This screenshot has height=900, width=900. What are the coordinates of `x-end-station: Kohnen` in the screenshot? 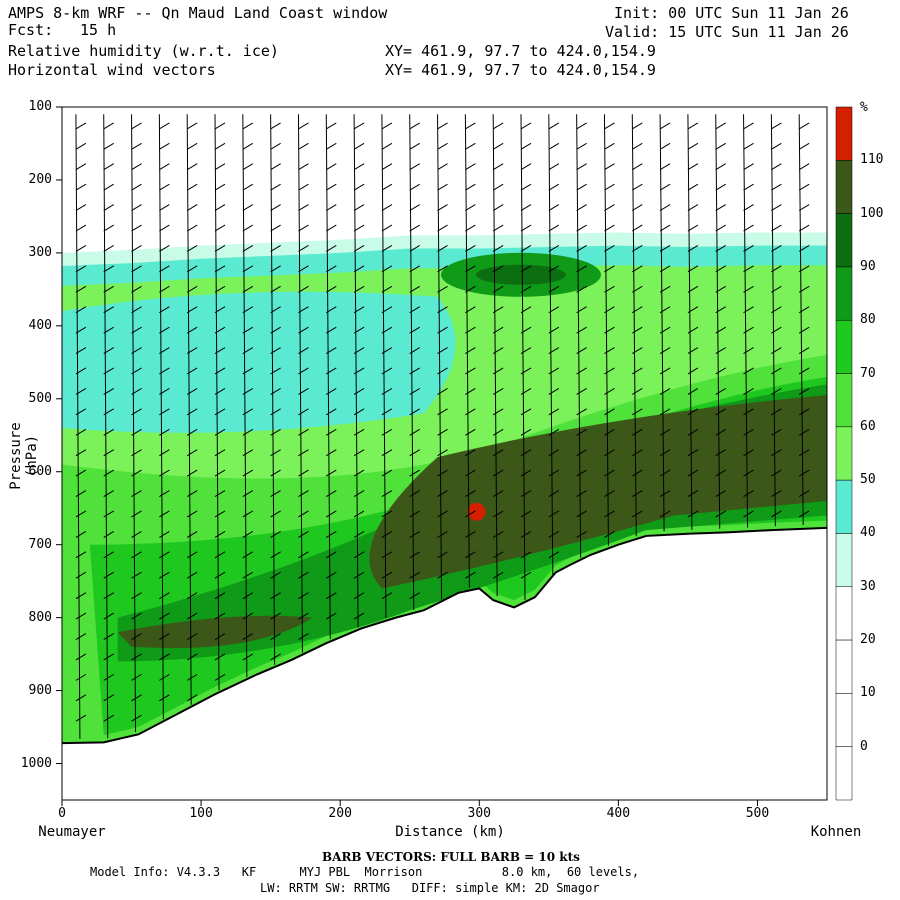 It's located at (836, 832).